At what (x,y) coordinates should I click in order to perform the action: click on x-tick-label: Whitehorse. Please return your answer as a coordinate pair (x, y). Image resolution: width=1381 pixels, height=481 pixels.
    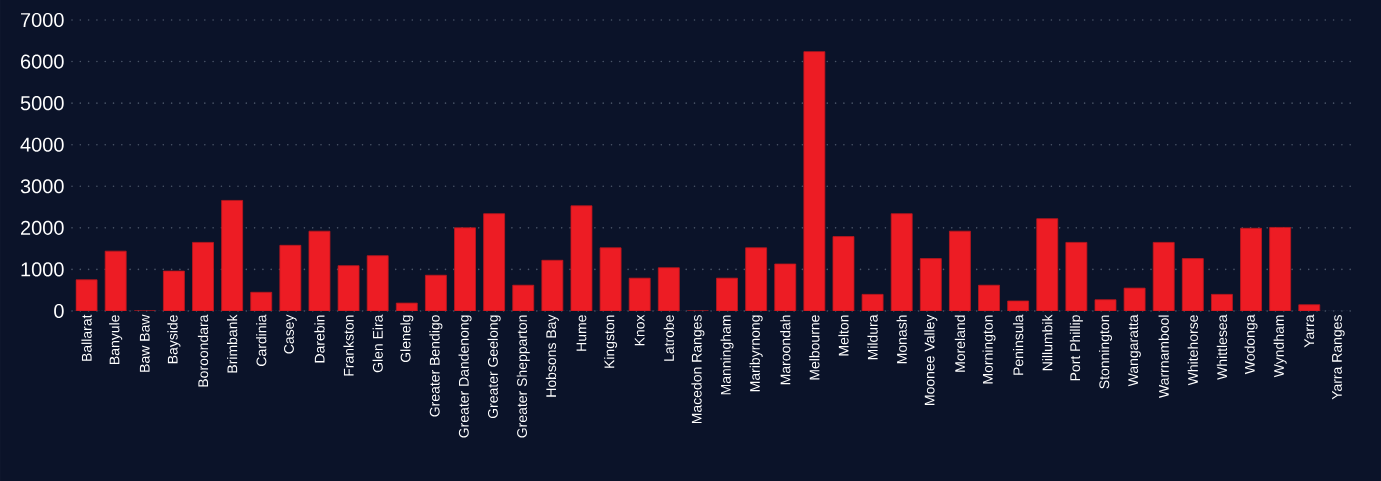
    Looking at the image, I should click on (1192, 350).